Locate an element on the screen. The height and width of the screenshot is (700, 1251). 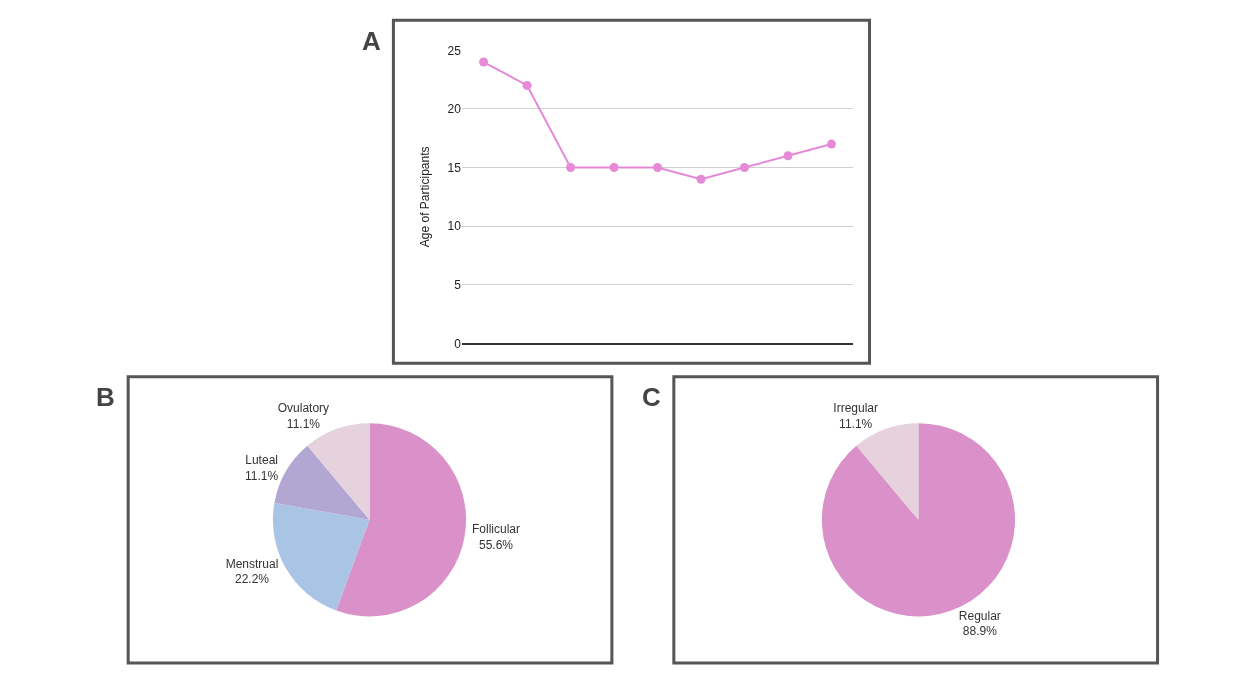
data-label: 22.2% is located at coordinates (252, 579).